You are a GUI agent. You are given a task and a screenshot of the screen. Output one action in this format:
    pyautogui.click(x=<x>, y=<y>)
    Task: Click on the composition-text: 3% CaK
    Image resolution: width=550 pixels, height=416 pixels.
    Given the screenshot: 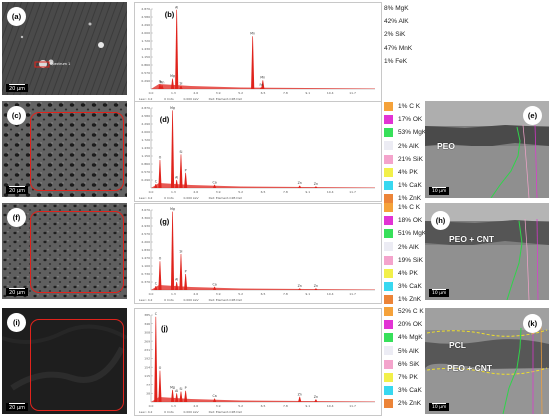 What is the action you would take?
    pyautogui.click(x=410, y=287)
    